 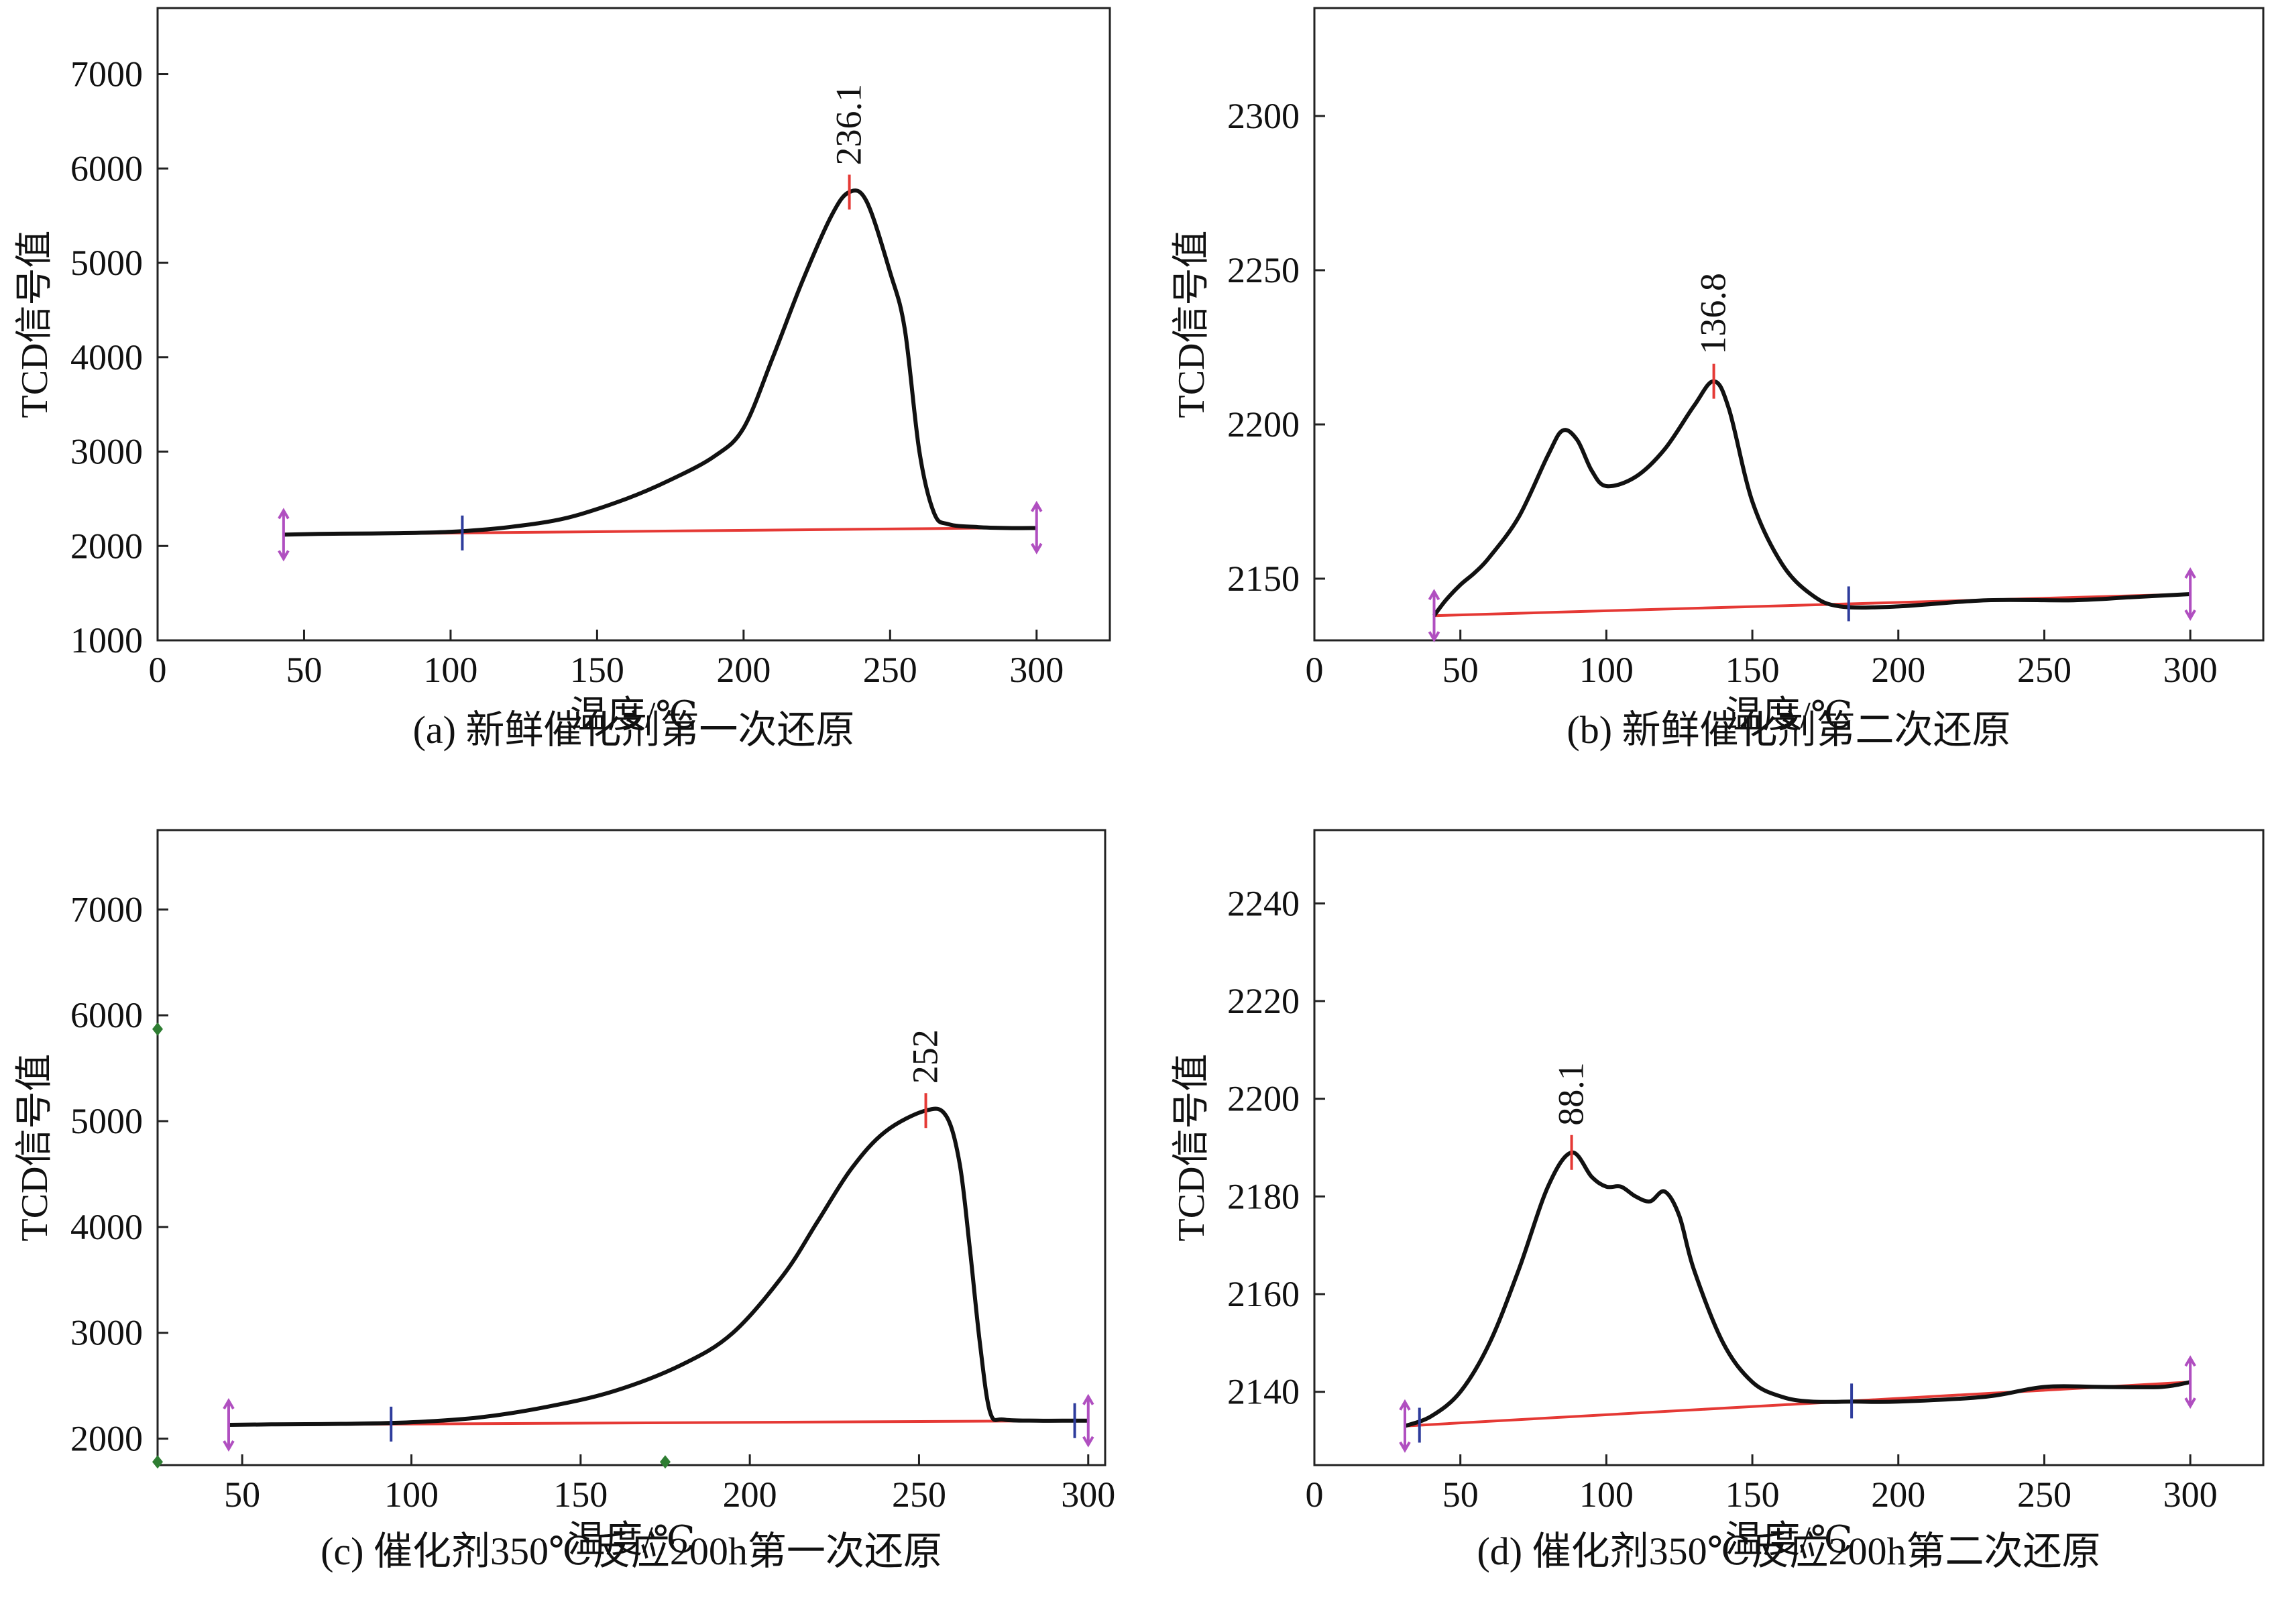 I want to click on panel-caption: (c) 催化剂350℃反应200h第一次还原, so click(x=631, y=1551).